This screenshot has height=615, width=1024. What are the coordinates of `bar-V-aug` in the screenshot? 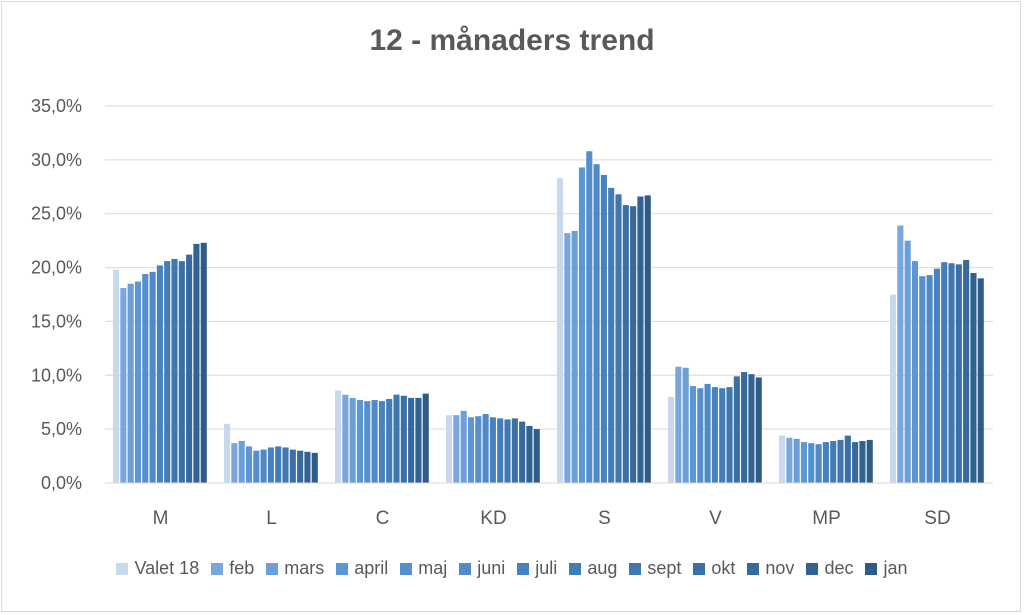 It's located at (722, 435).